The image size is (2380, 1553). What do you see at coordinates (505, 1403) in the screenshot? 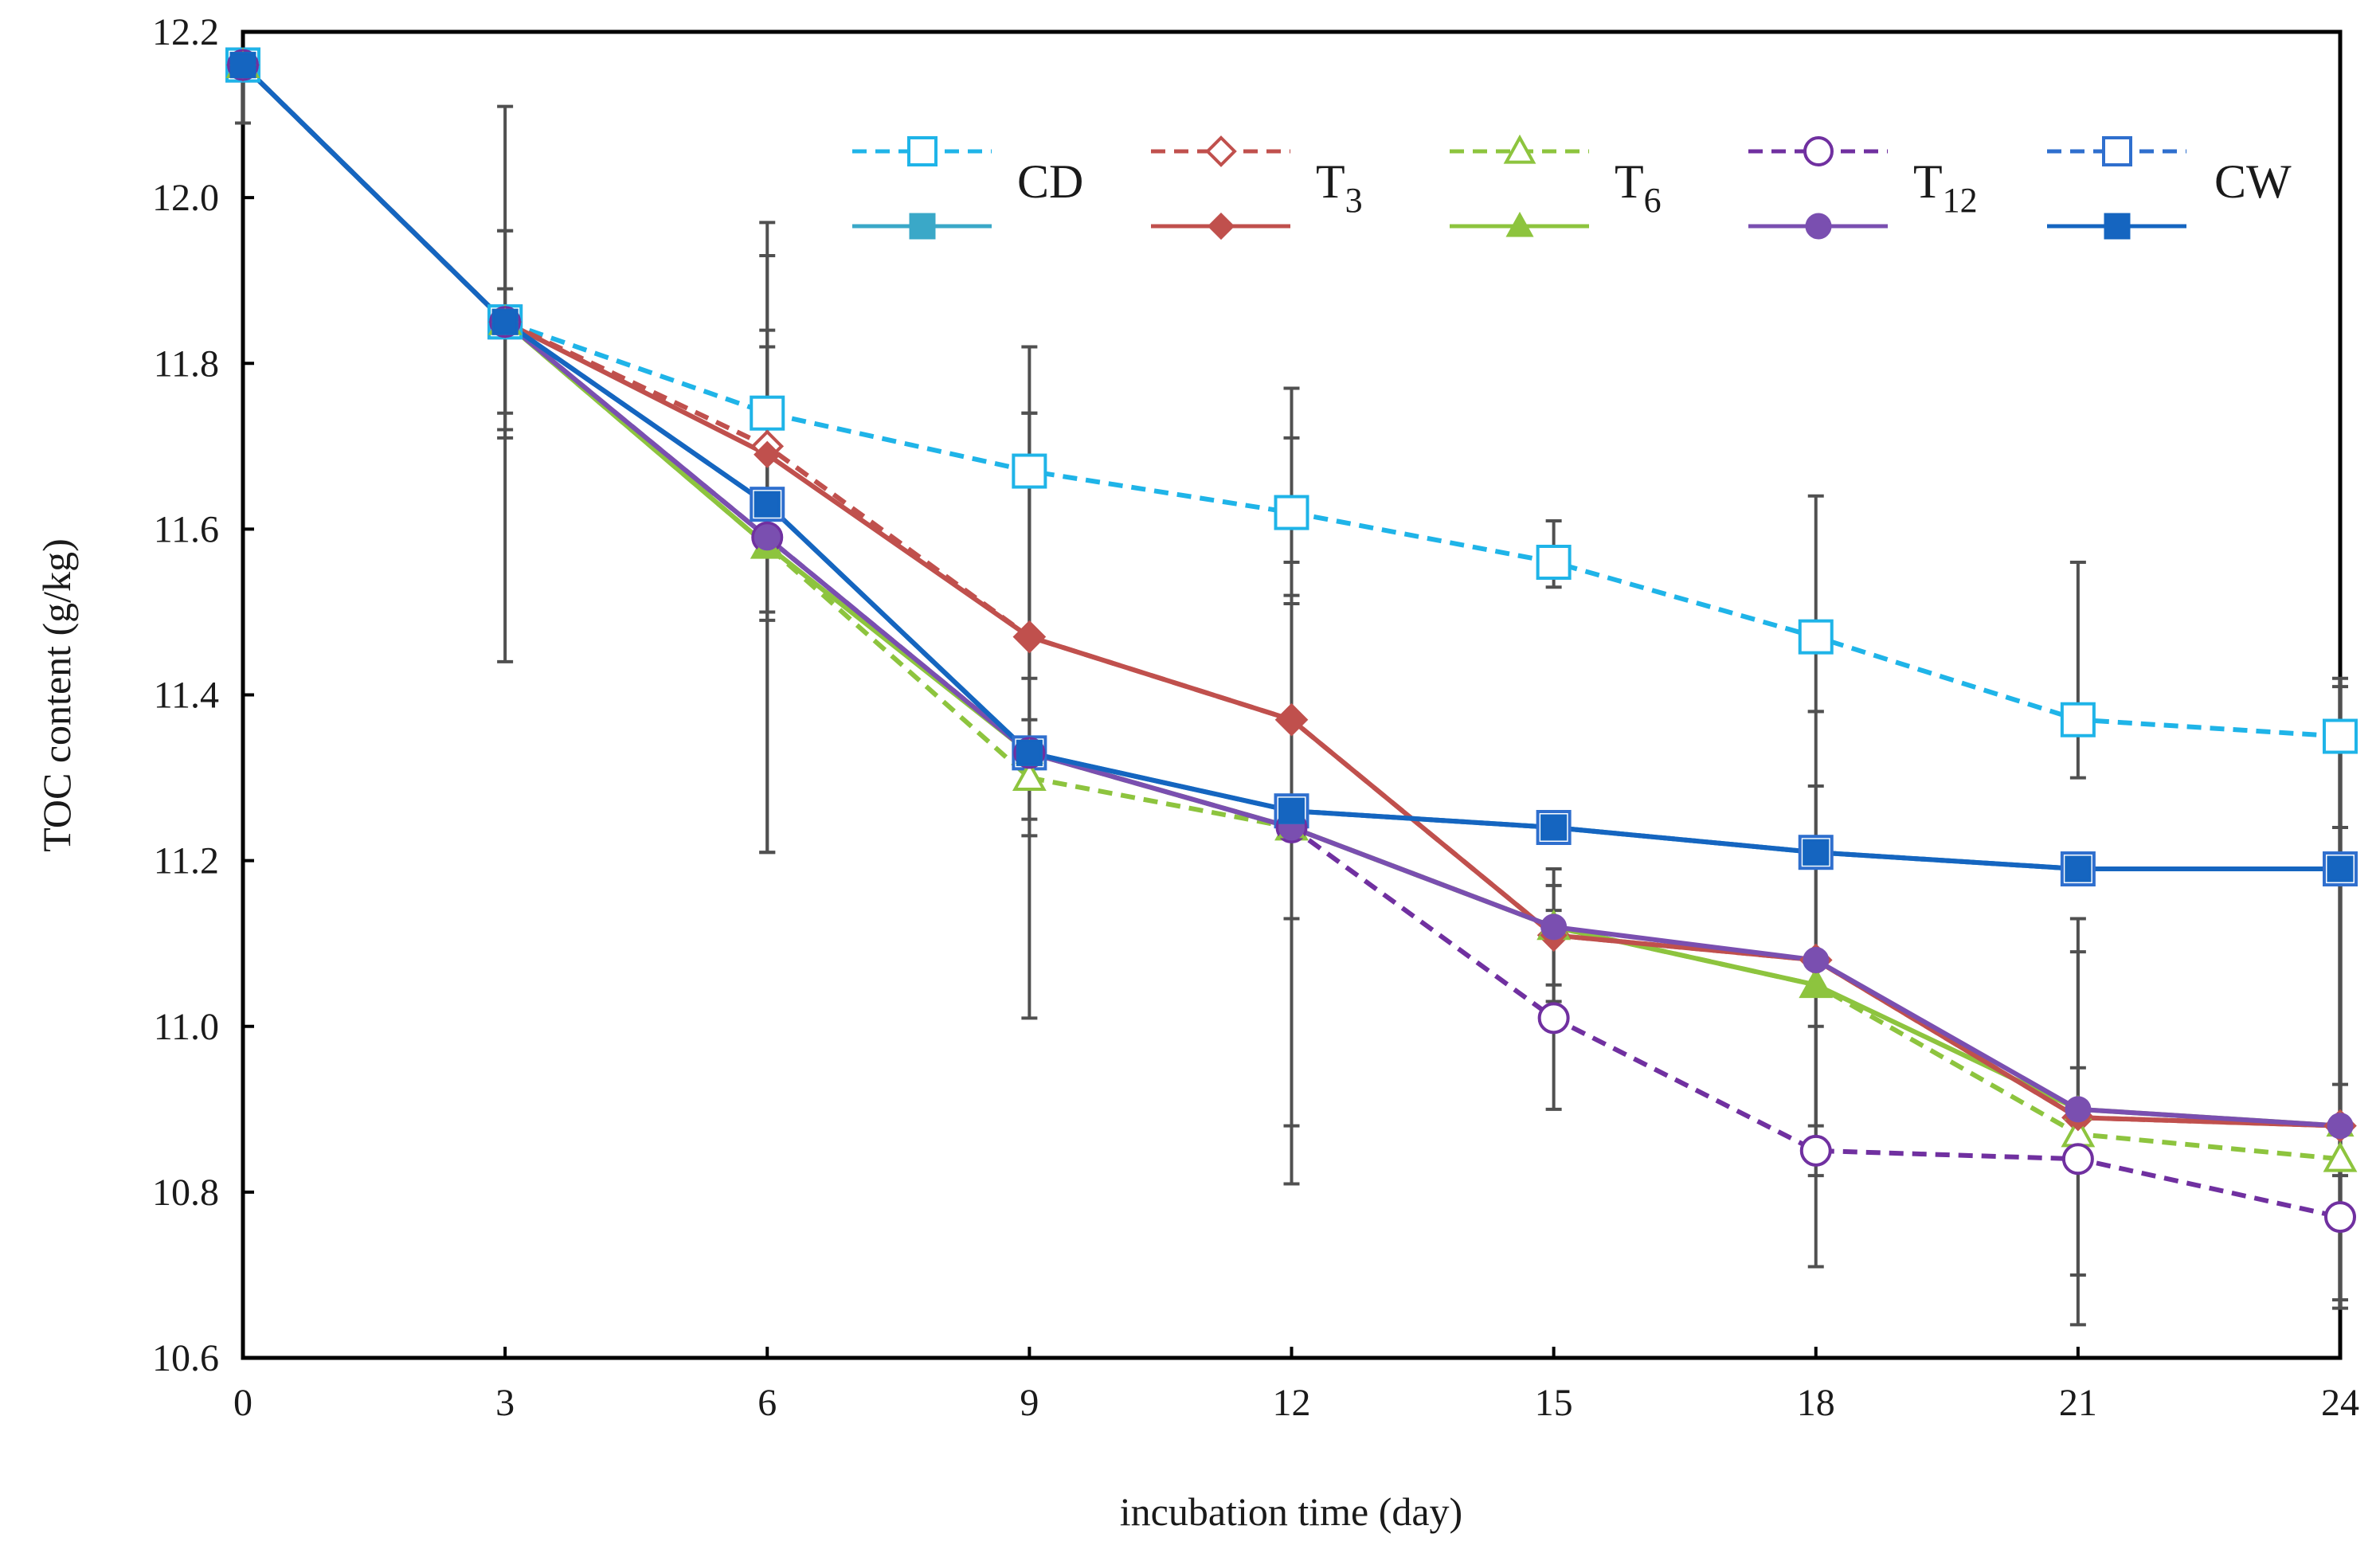
I see `x-tick-label: 3` at bounding box center [505, 1403].